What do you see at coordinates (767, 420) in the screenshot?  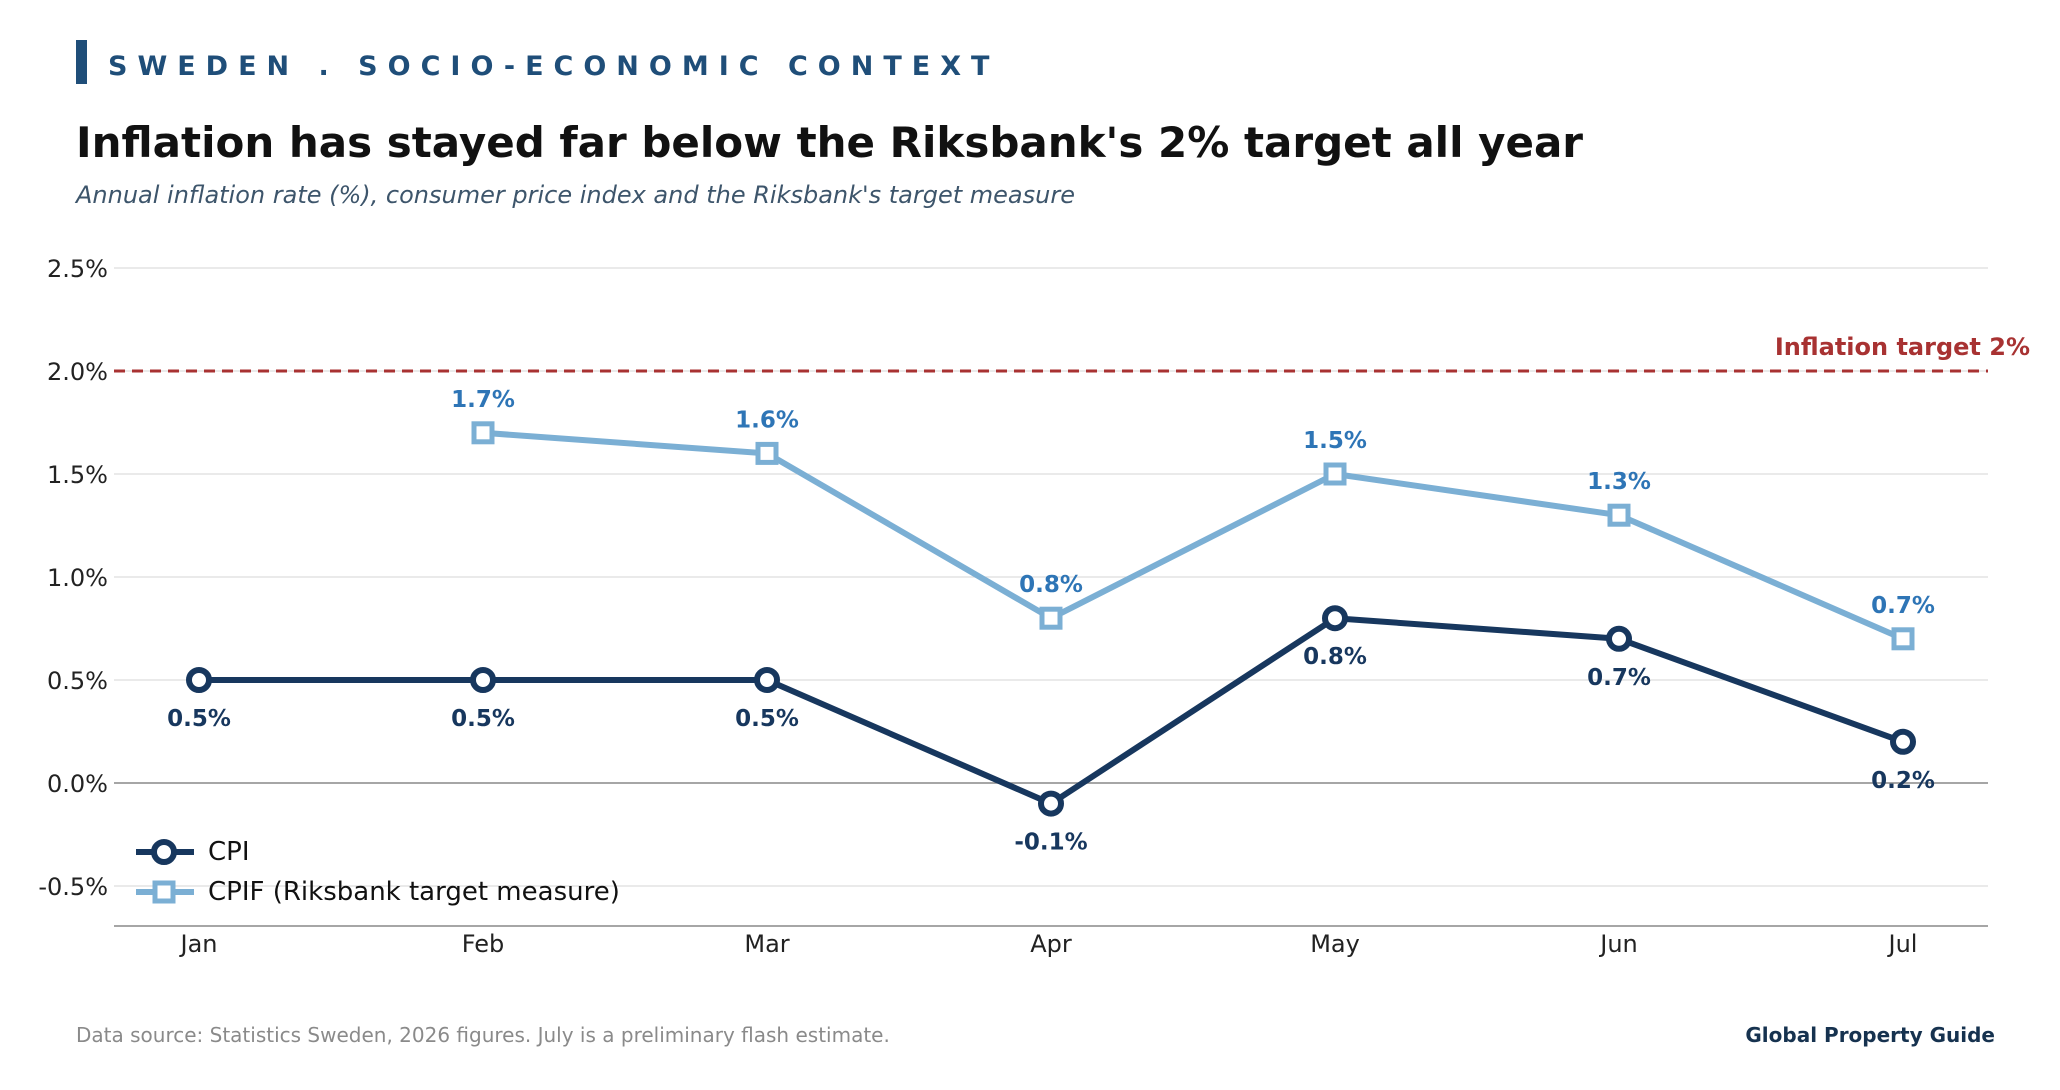 I see `data-label-cpif: 1.6%` at bounding box center [767, 420].